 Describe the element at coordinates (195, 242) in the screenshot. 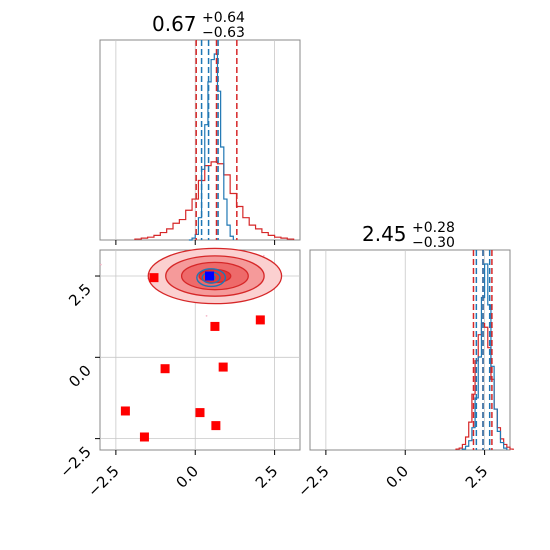

I see `param1-histogram-ticks` at that location.